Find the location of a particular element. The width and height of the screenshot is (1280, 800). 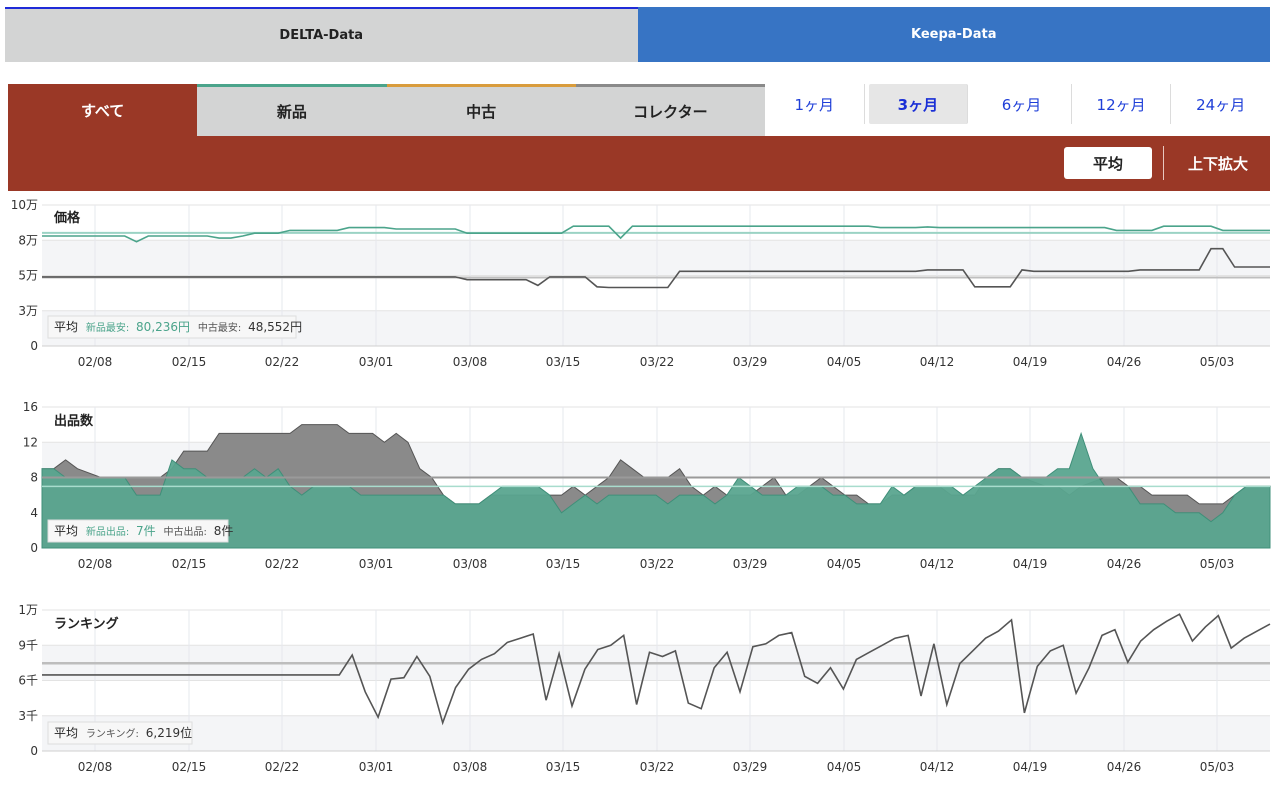

avg-ranking-value: 6,219位 is located at coordinates (169, 732).